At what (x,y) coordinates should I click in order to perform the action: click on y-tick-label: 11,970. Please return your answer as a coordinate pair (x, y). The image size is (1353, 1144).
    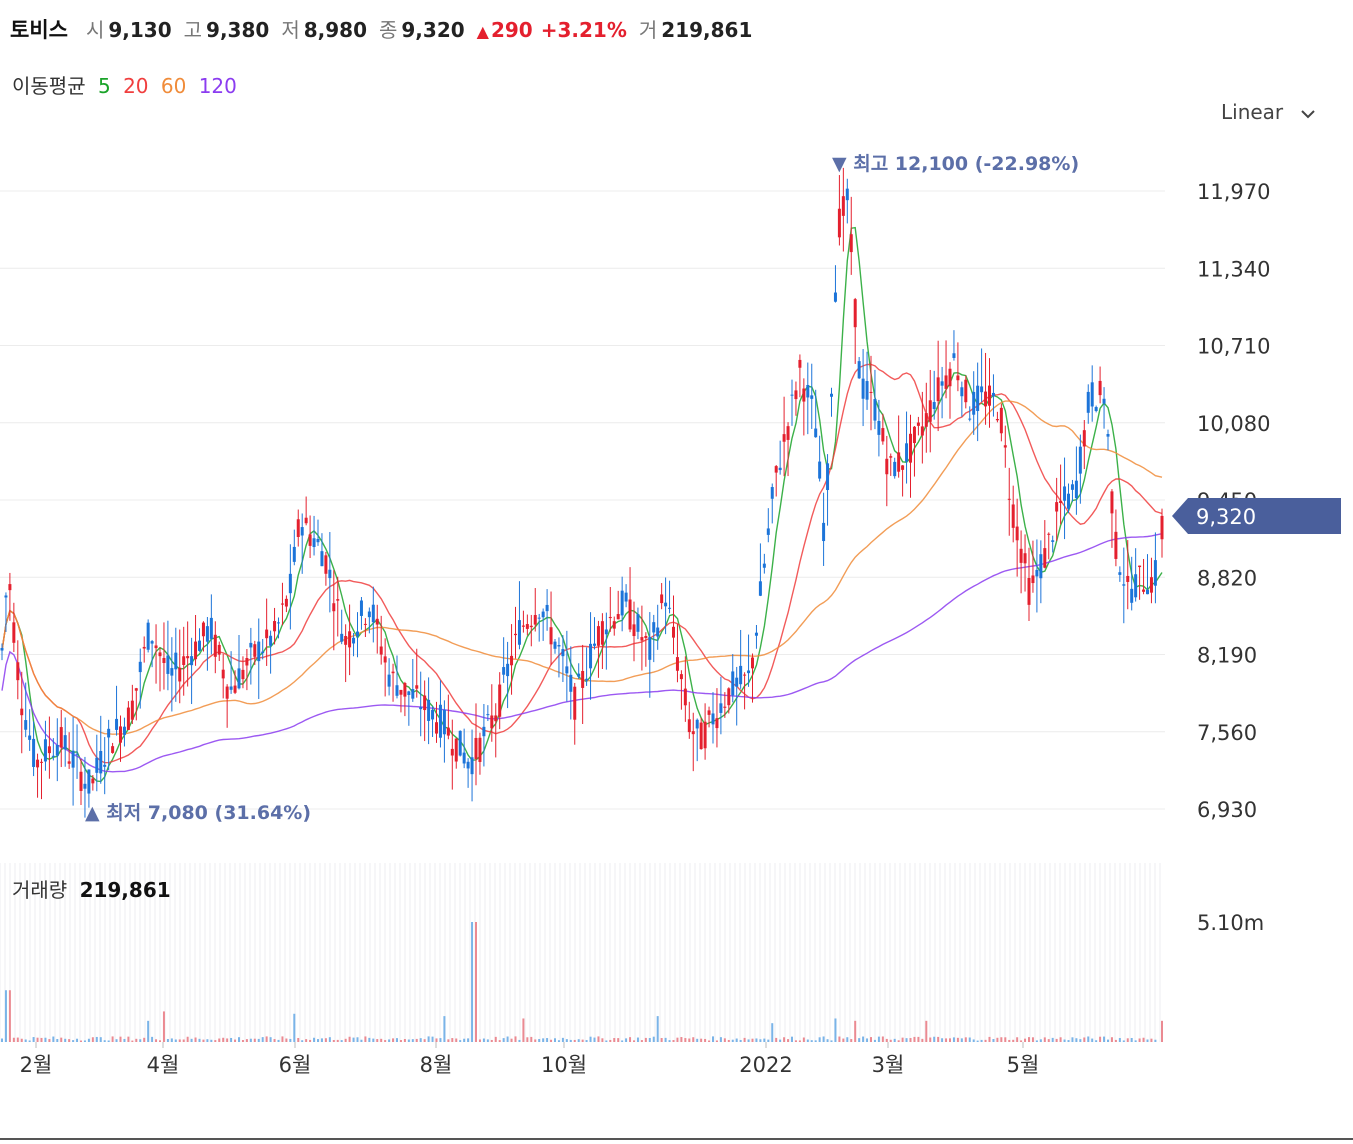
    Looking at the image, I should click on (1233, 192).